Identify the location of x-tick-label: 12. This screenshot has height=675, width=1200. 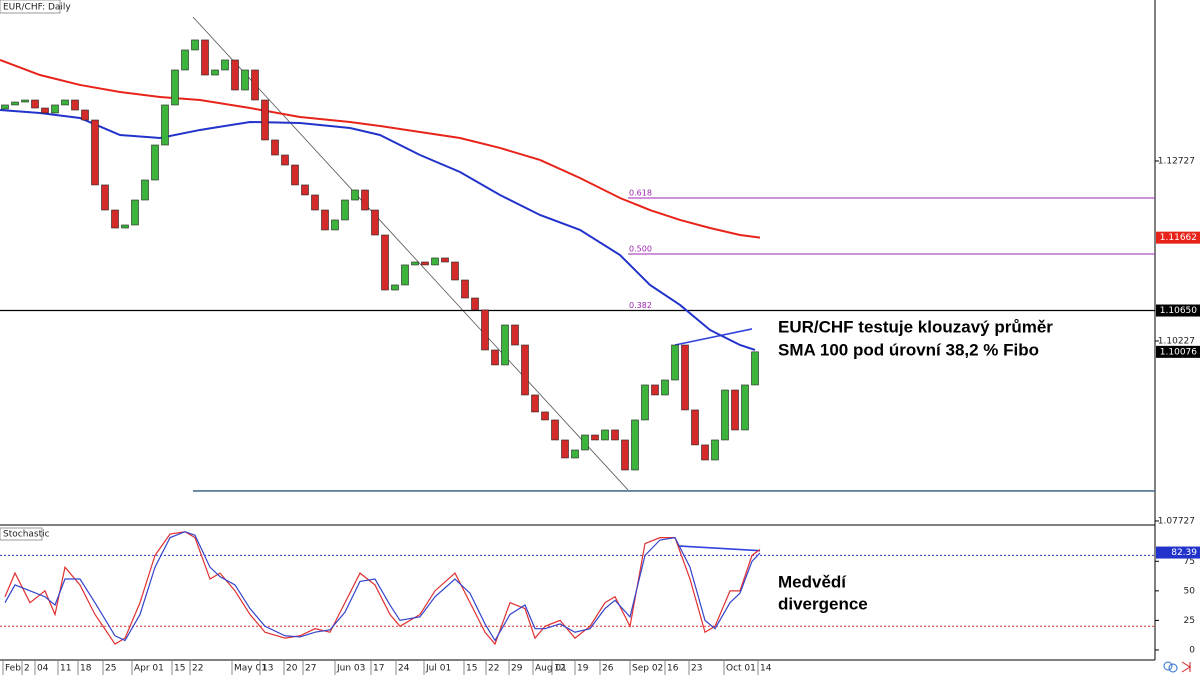
(559, 669).